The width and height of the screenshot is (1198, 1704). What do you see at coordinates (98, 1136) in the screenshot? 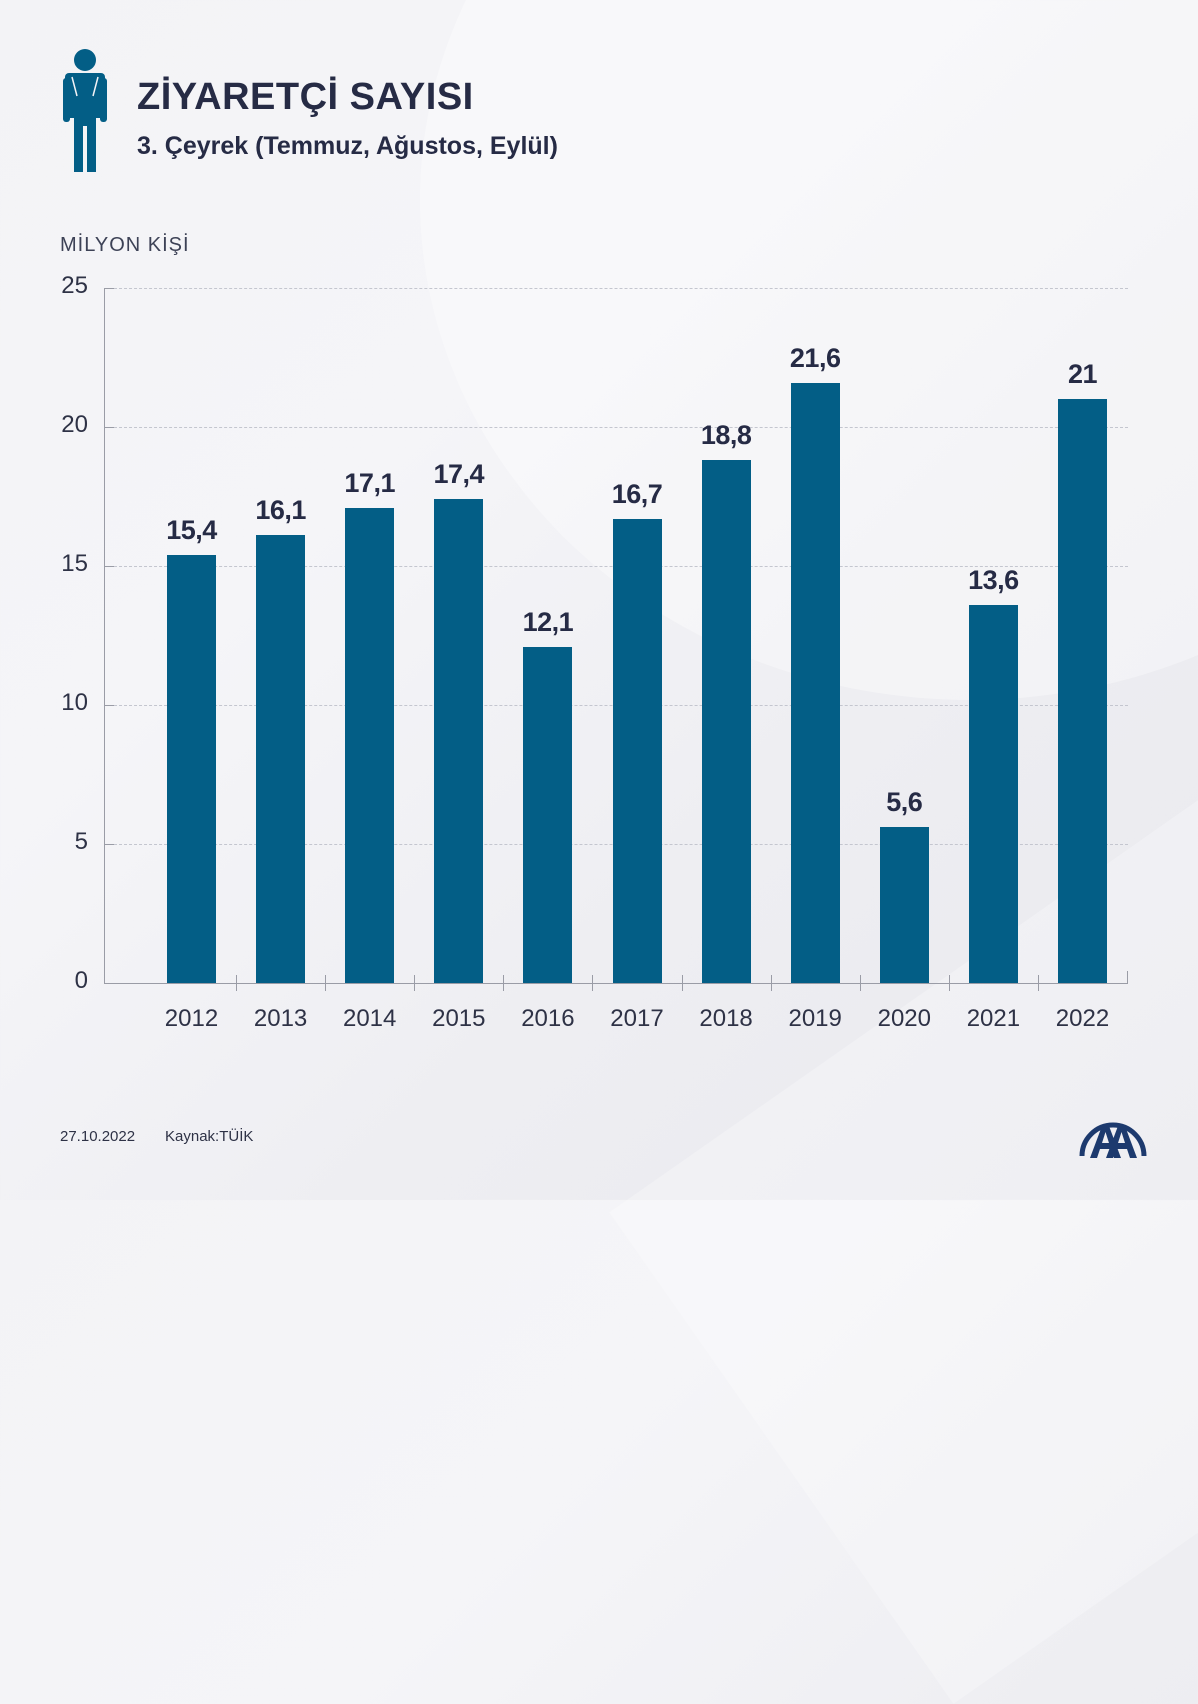
I see `publish-date: 27.10.2022` at bounding box center [98, 1136].